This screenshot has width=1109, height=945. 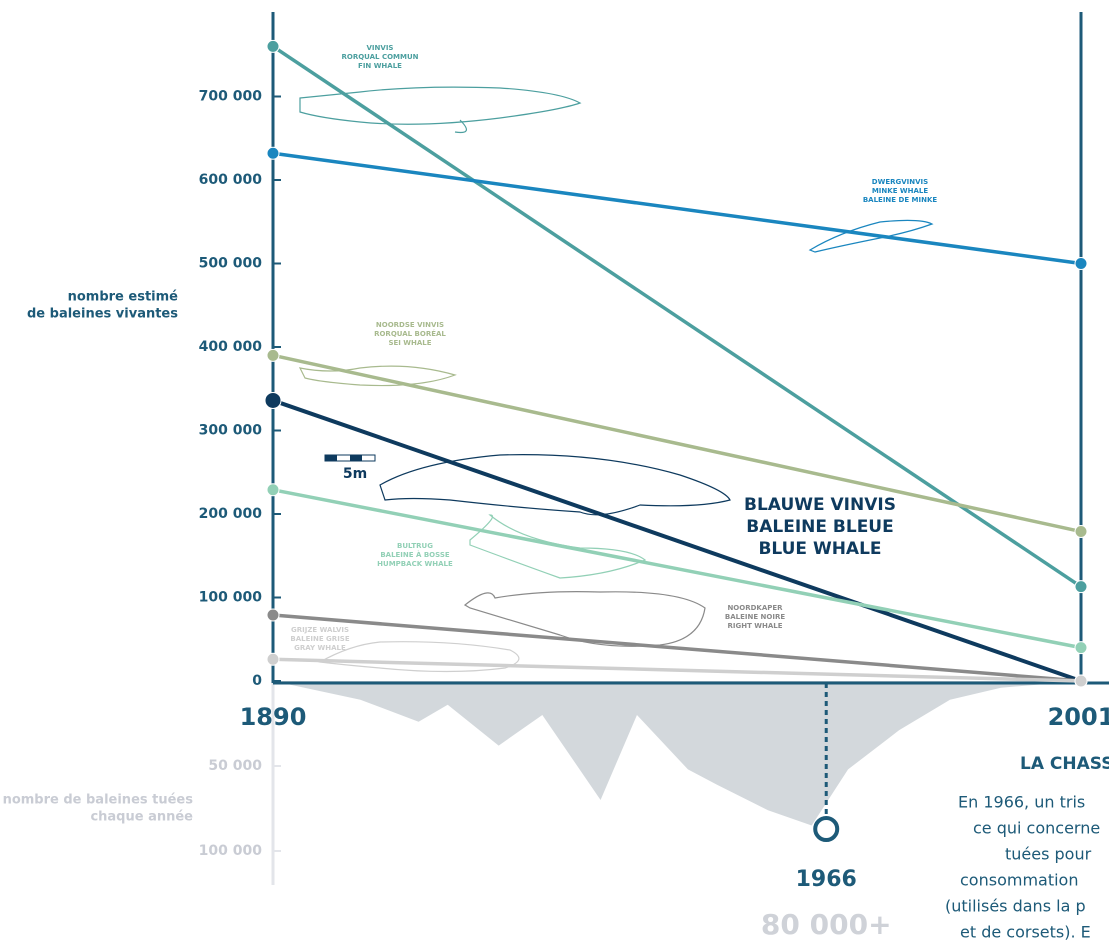 I want to click on whale-humpback, so click(x=558, y=546).